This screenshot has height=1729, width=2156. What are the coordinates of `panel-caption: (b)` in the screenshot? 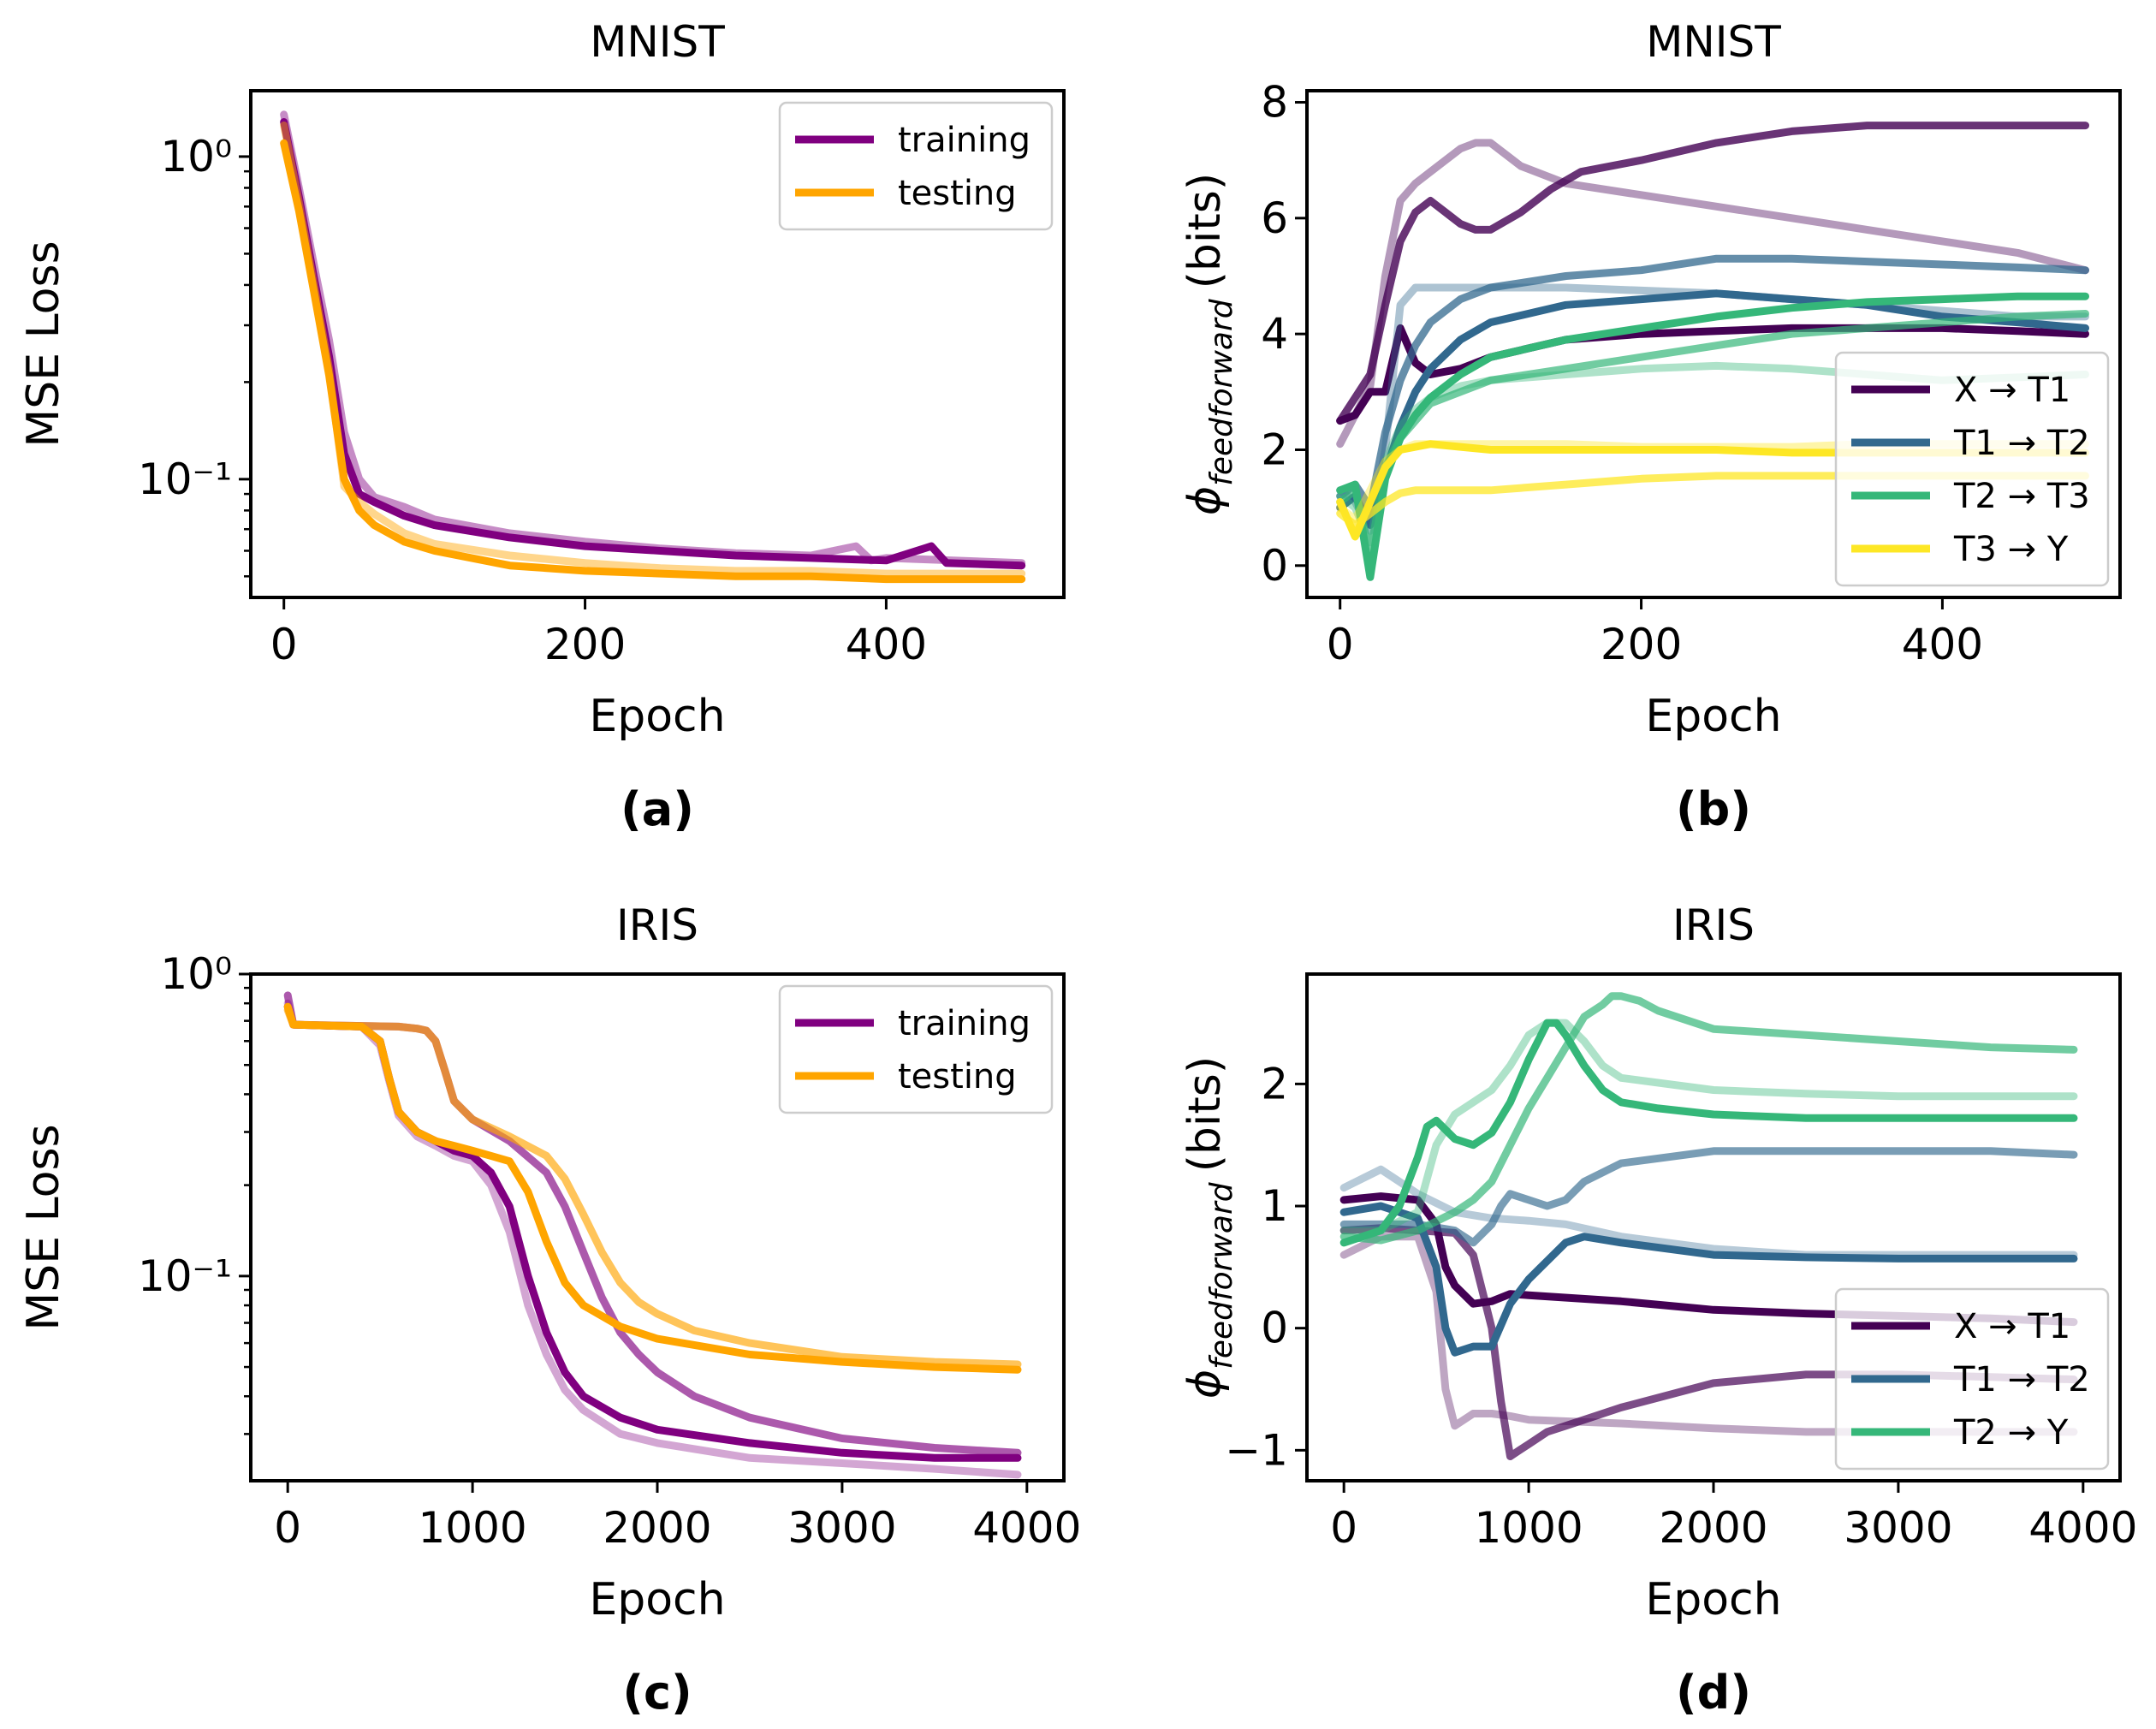 It's located at (1713, 809).